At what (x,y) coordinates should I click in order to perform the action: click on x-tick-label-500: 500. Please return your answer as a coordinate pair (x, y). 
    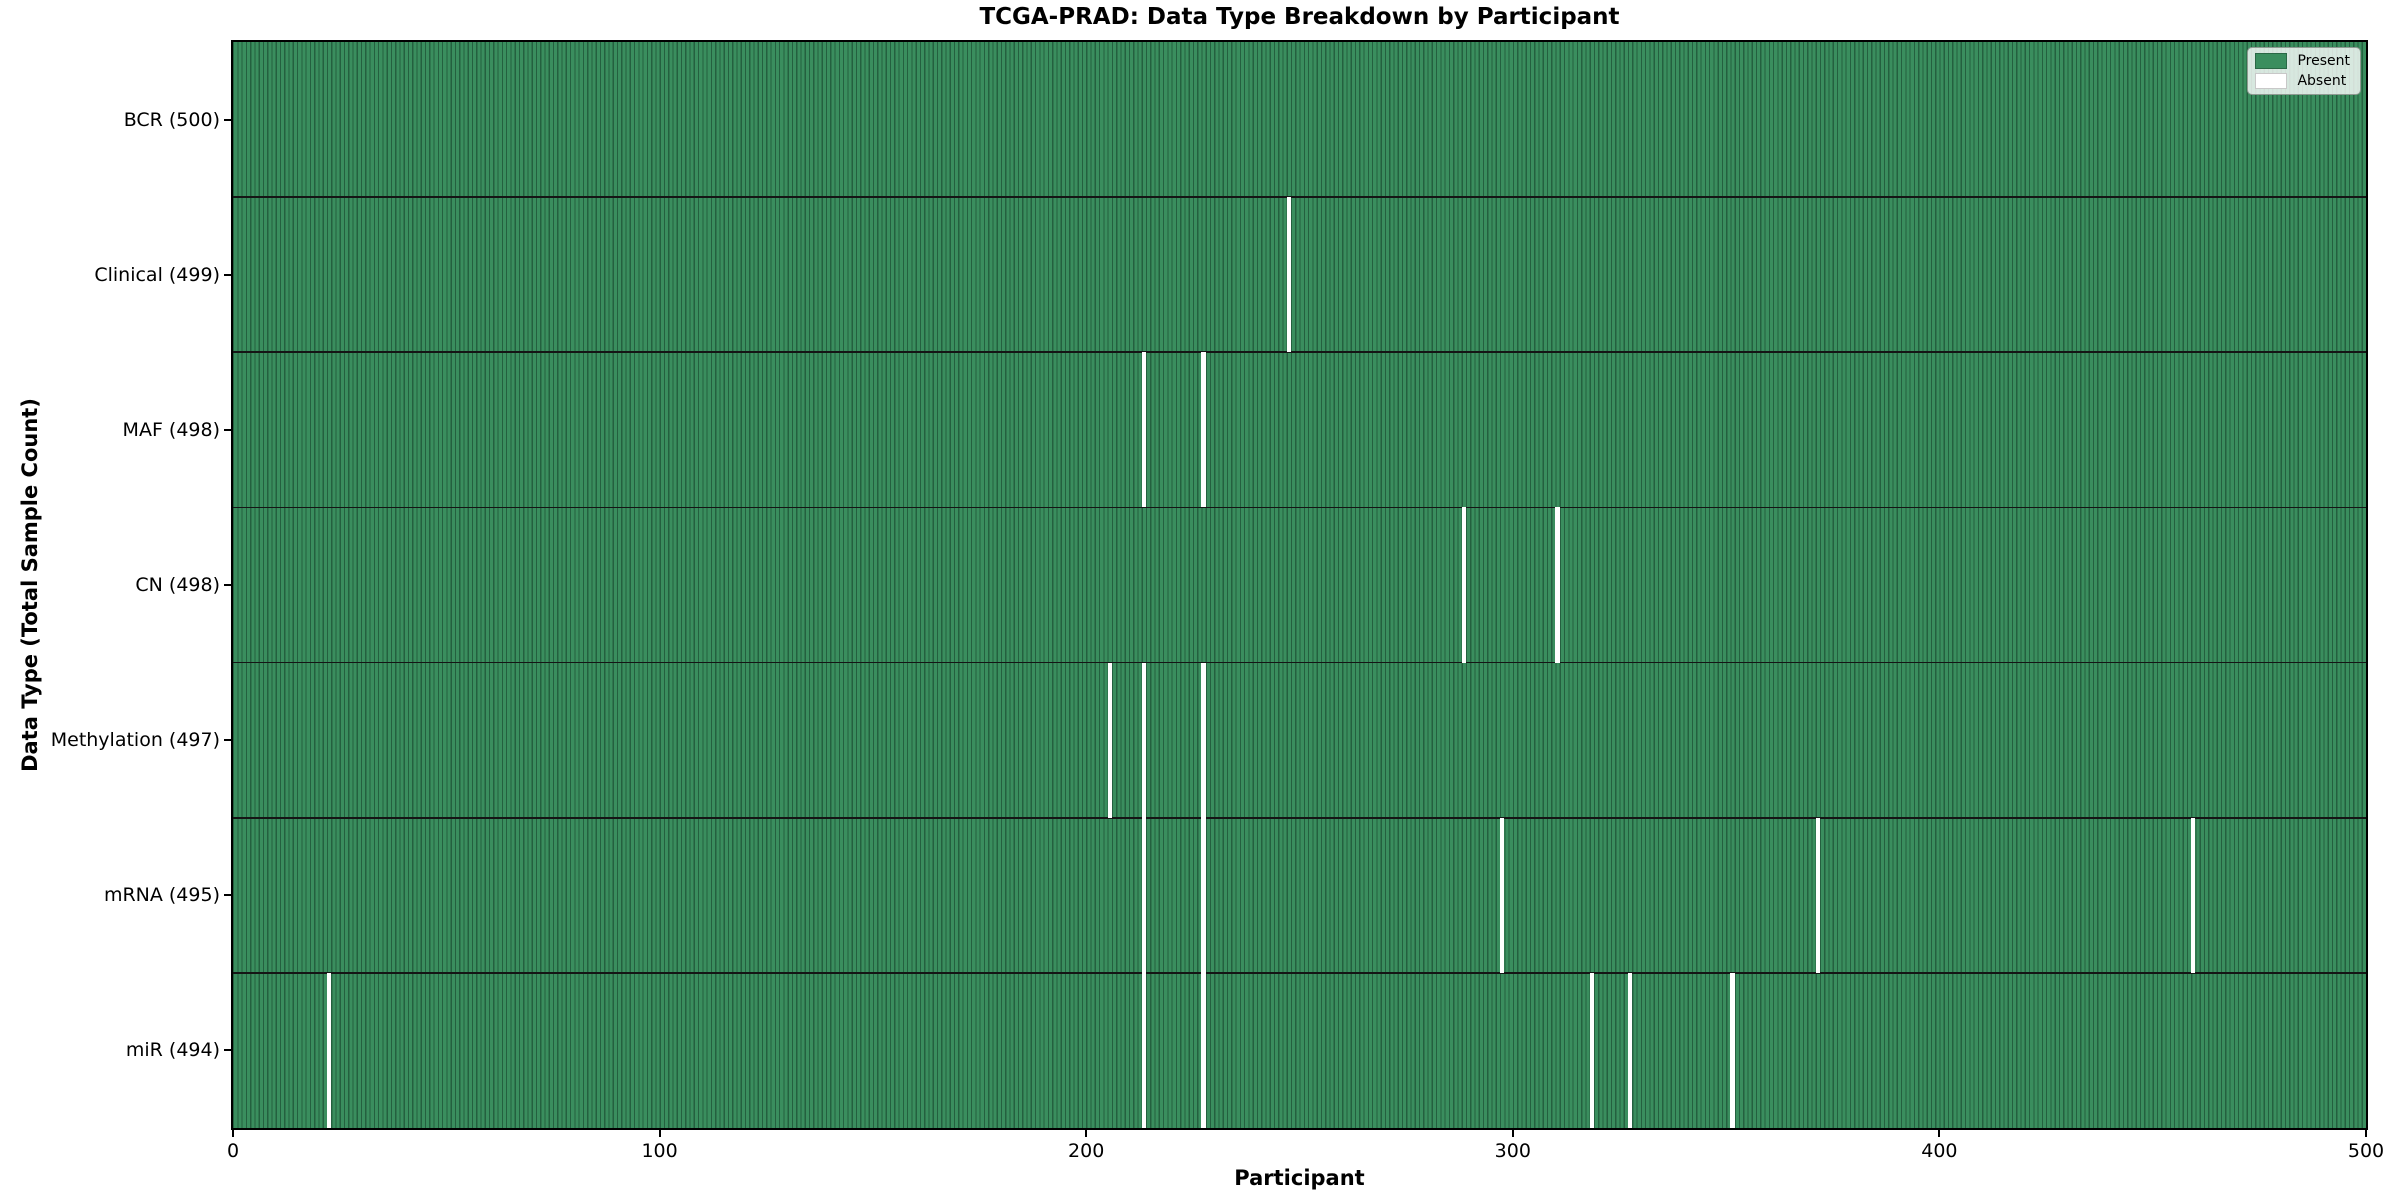
    Looking at the image, I should click on (2366, 1151).